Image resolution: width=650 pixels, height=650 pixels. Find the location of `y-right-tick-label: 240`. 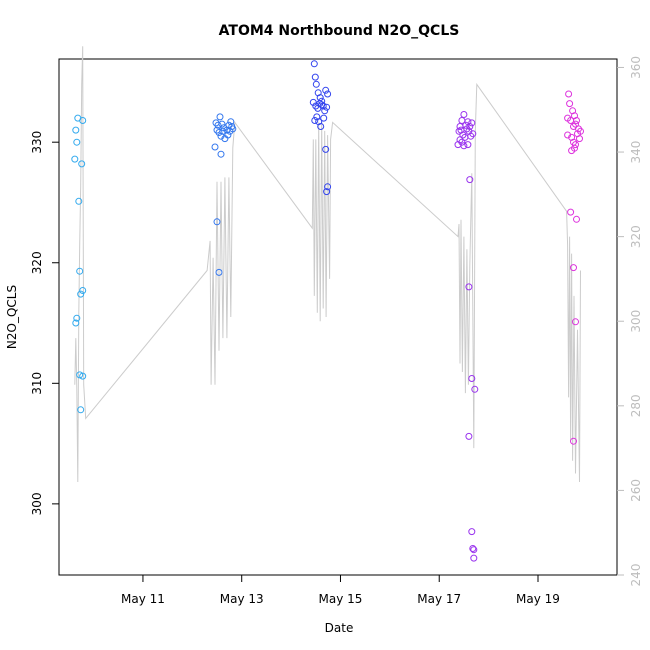

y-right-tick-label: 240 is located at coordinates (636, 575).